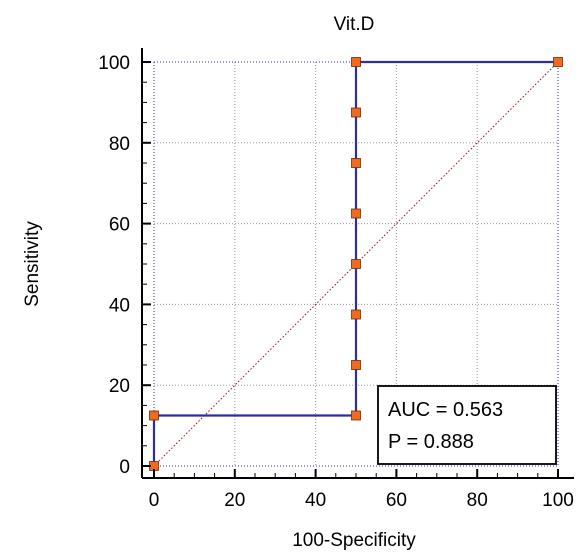  Describe the element at coordinates (154, 500) in the screenshot. I see `x-tick-label-0: 0` at that location.